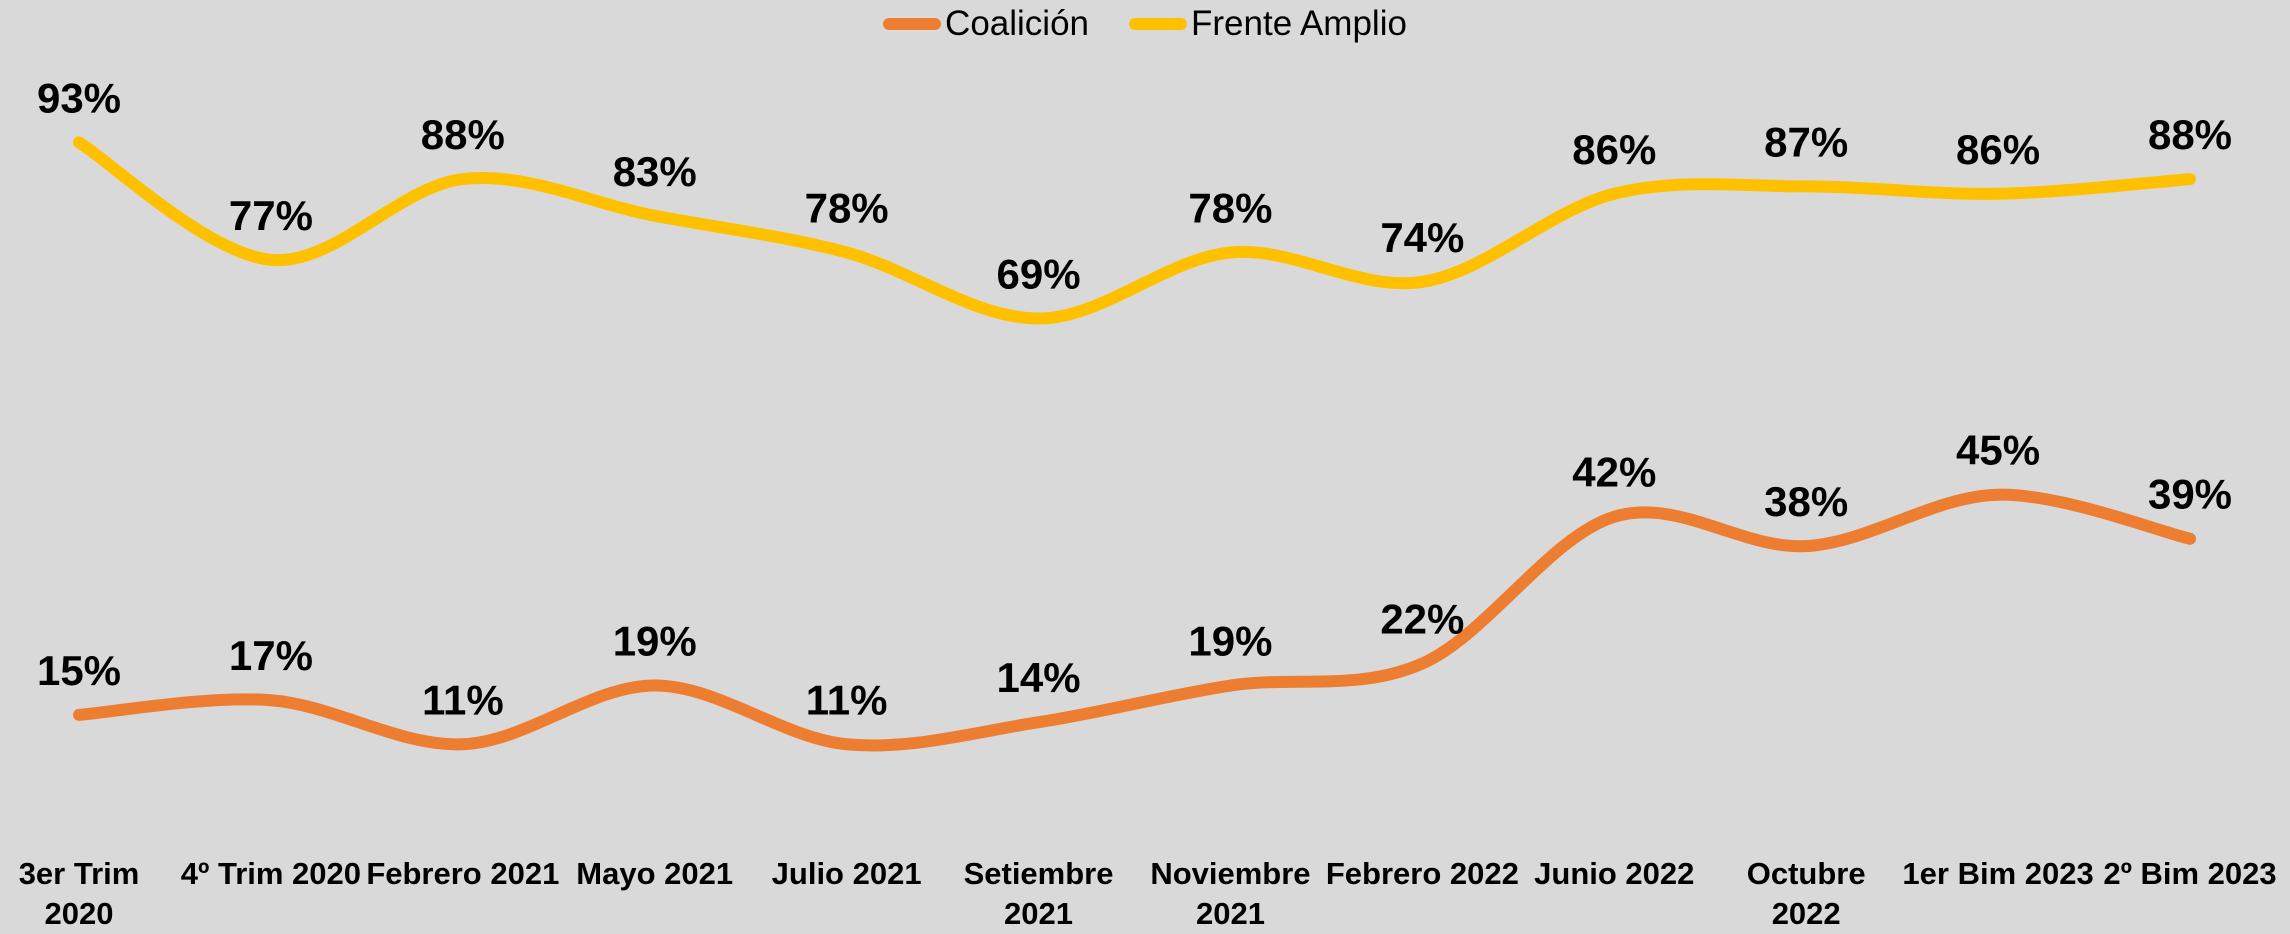 The width and height of the screenshot is (2290, 934). Describe the element at coordinates (1998, 873) in the screenshot. I see `x-tick-label: 1er Bim 2023` at that location.